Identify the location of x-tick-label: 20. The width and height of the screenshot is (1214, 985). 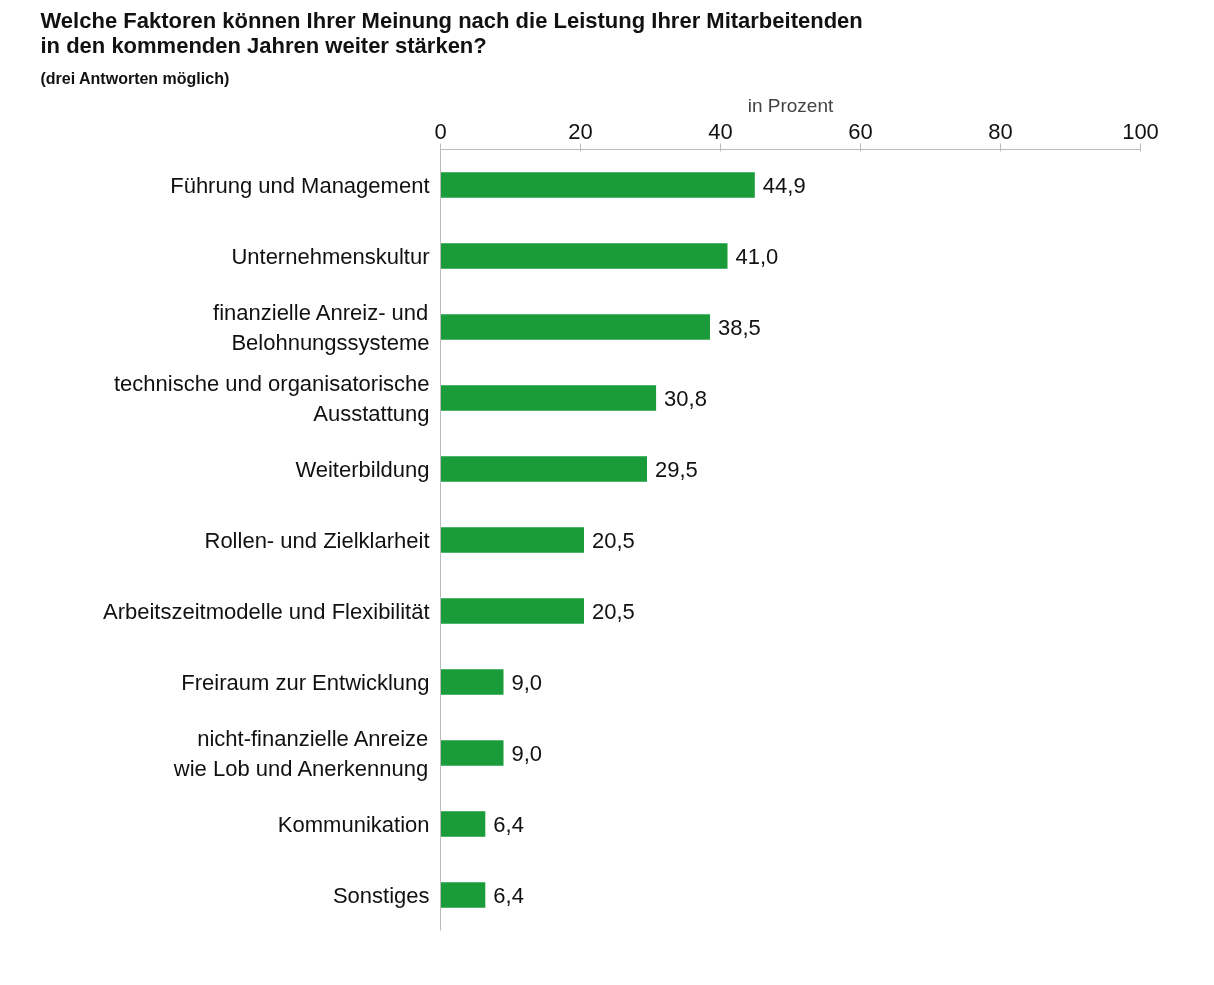
(580, 131).